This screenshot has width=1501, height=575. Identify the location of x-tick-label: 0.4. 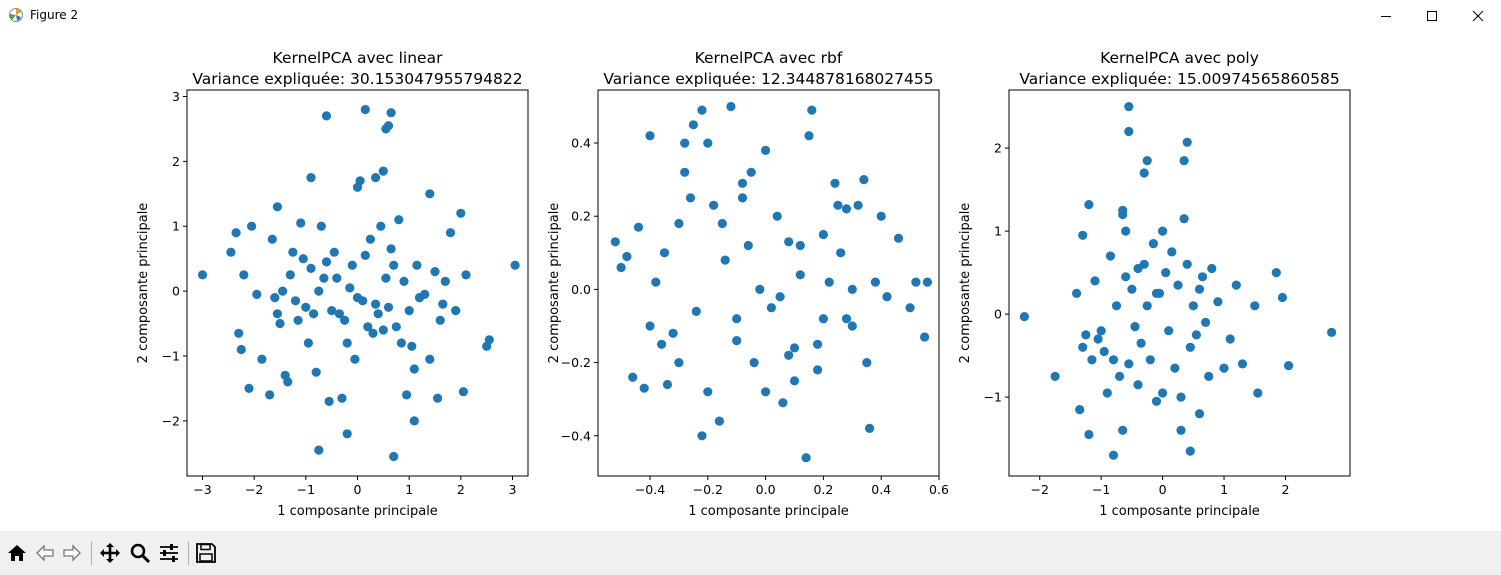
(881, 489).